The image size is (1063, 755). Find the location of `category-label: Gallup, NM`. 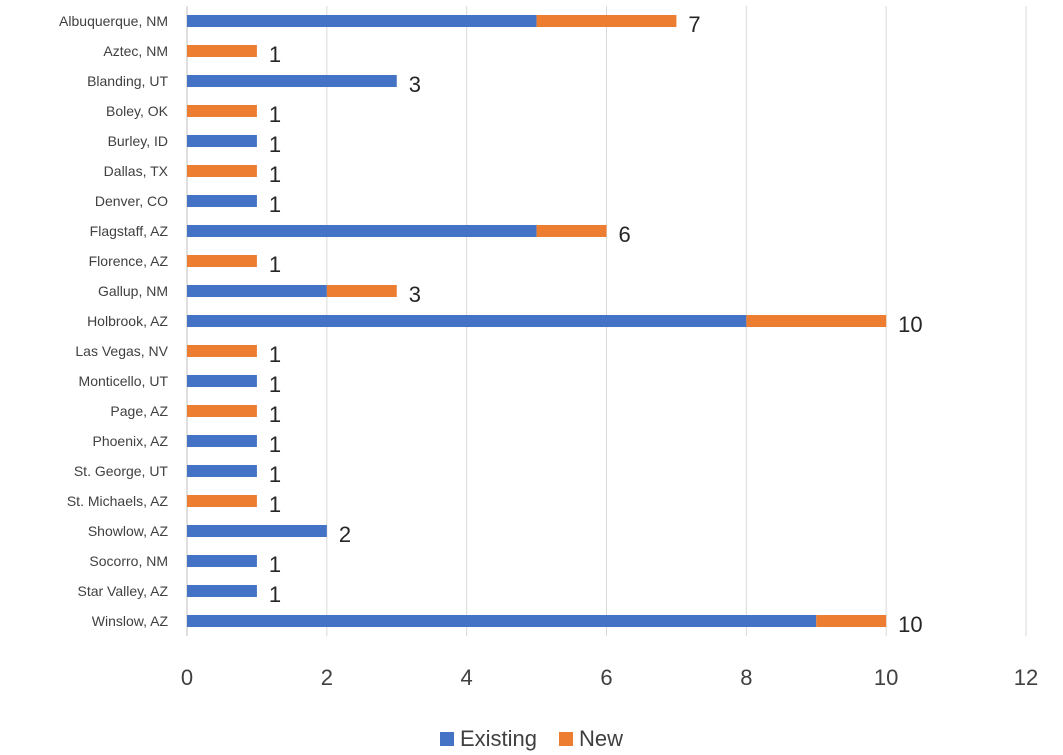

category-label: Gallup, NM is located at coordinates (133, 291).